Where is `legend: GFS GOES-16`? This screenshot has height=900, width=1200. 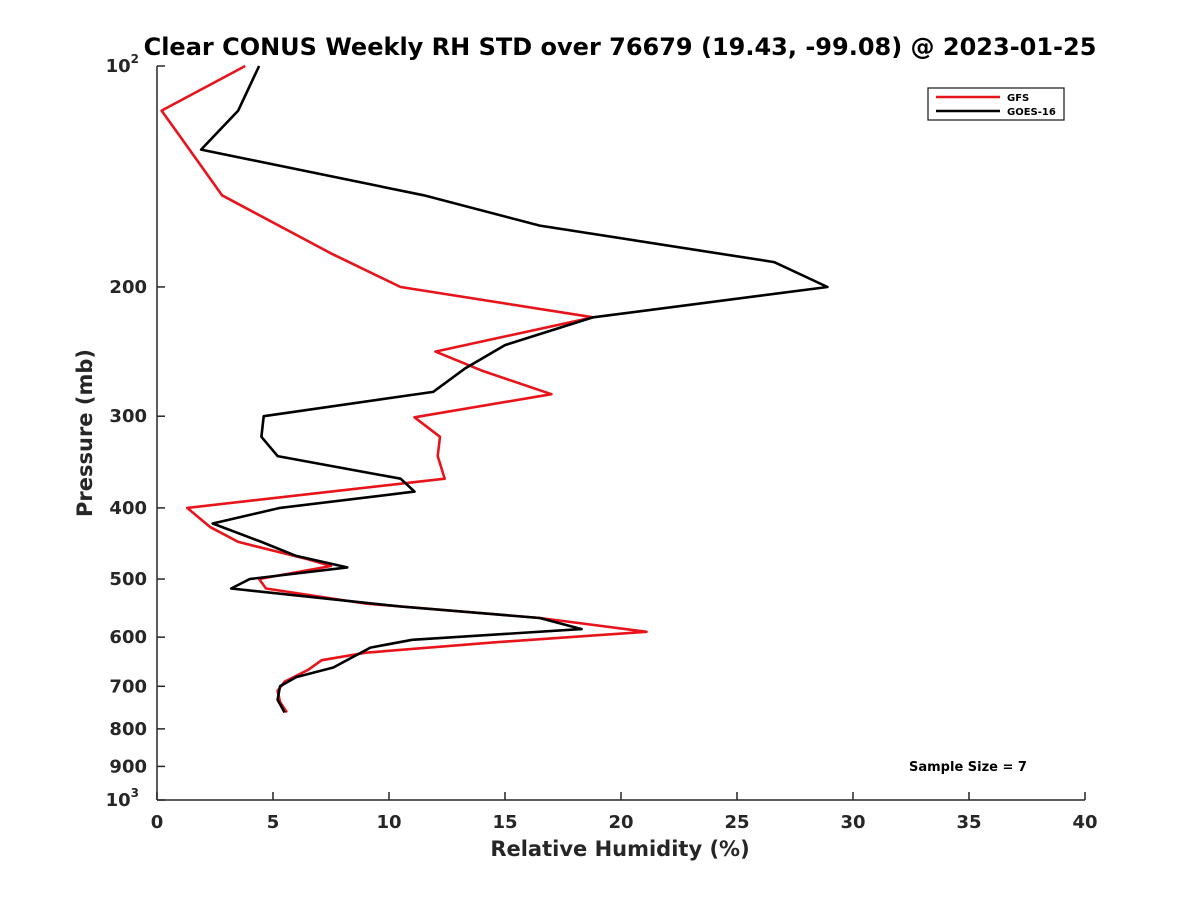
legend: GFS GOES-16 is located at coordinates (996, 104).